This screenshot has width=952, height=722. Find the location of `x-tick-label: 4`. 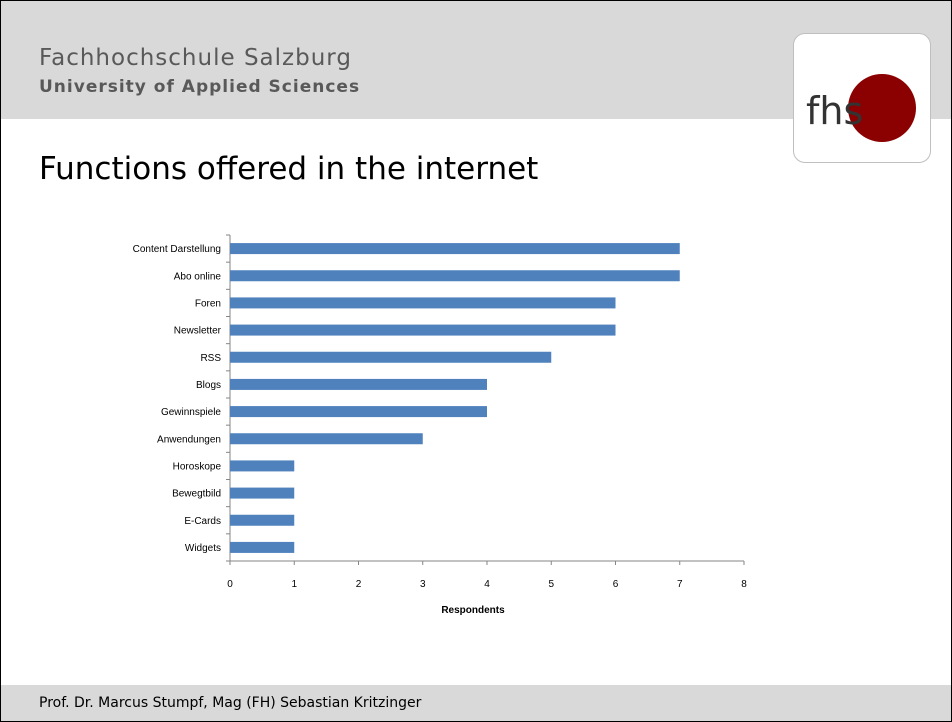

x-tick-label: 4 is located at coordinates (487, 584).